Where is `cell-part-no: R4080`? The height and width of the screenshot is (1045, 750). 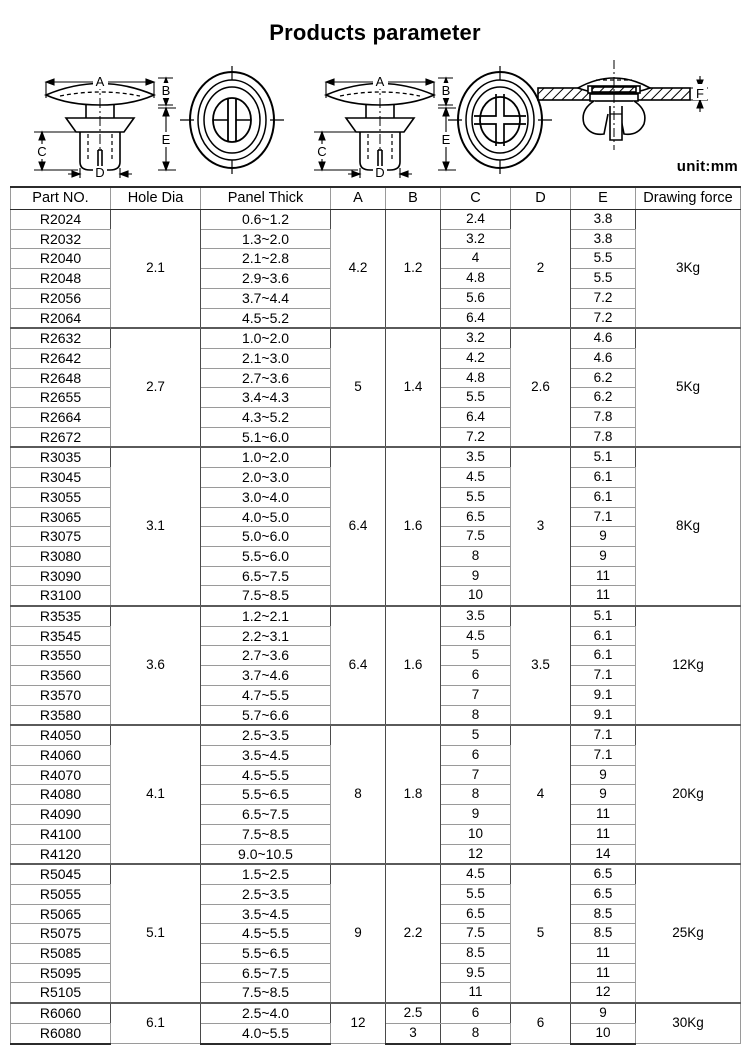 cell-part-no: R4080 is located at coordinates (60, 795).